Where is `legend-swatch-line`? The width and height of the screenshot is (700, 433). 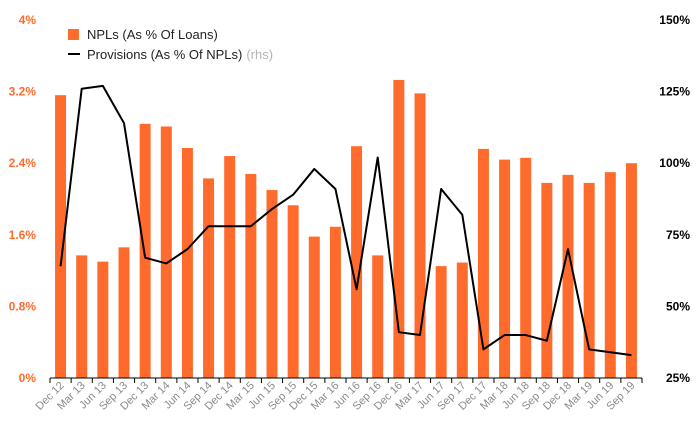
legend-swatch-line is located at coordinates (74, 54).